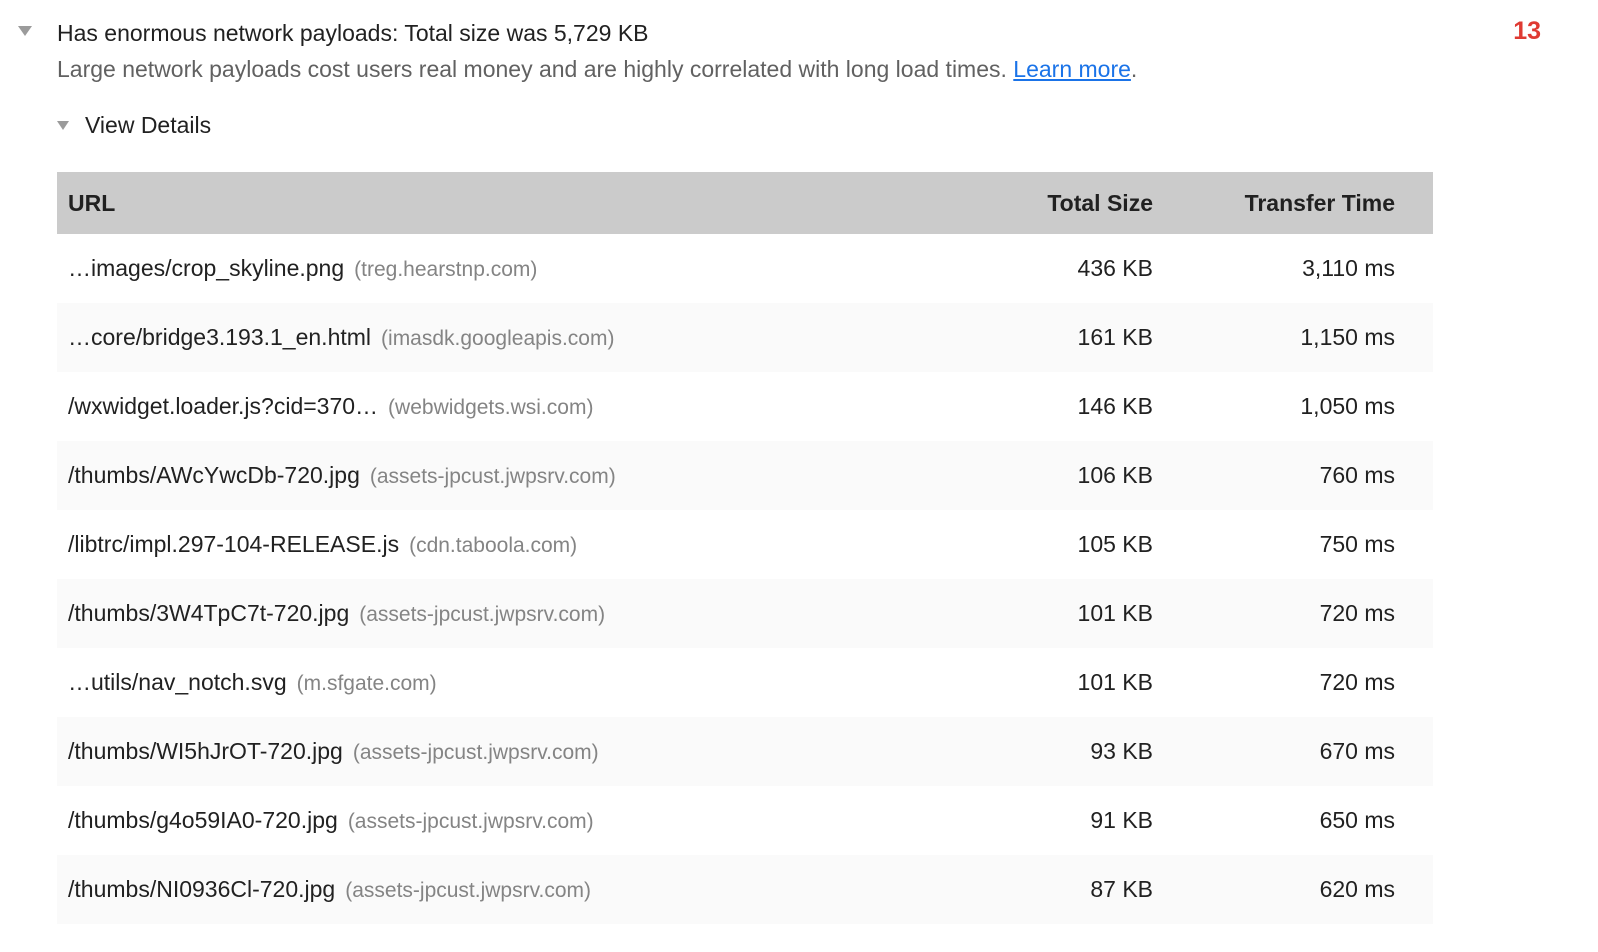  I want to click on column-header-total-size: Total Size, so click(1100, 202).